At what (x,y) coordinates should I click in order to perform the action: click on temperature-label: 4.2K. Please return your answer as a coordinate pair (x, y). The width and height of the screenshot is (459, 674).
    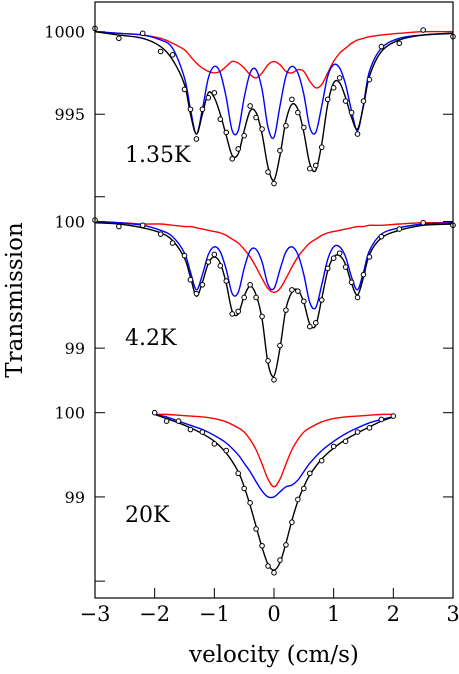
    Looking at the image, I should click on (151, 338).